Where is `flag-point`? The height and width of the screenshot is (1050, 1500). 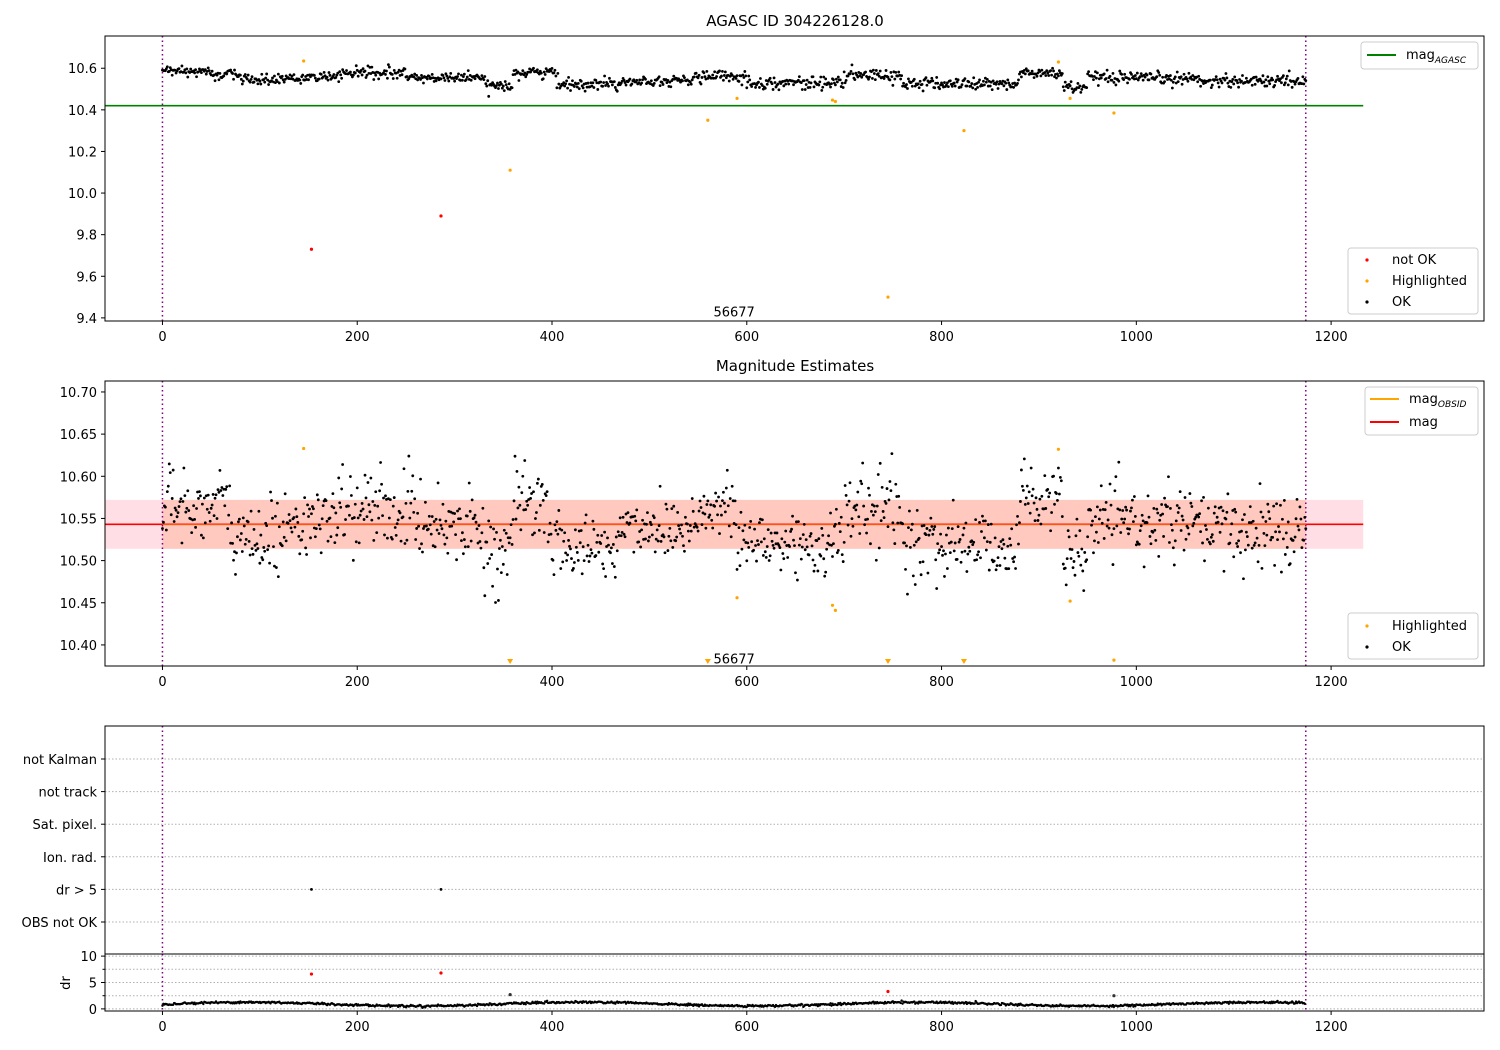
flag-point is located at coordinates (311, 889).